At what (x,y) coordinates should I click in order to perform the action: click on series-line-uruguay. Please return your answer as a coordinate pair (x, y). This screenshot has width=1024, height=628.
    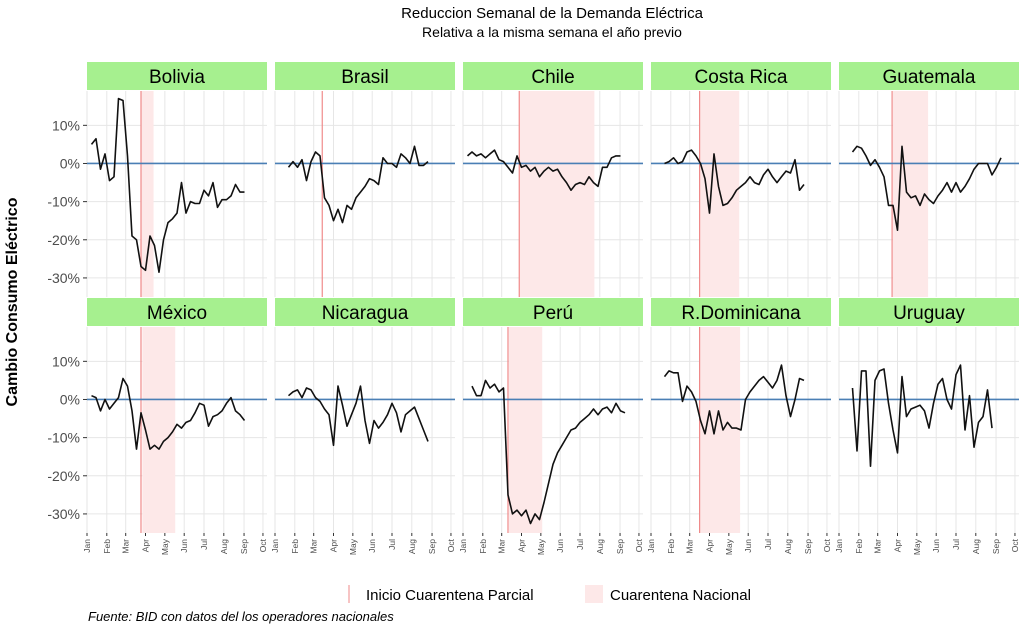
    Looking at the image, I should click on (922, 415).